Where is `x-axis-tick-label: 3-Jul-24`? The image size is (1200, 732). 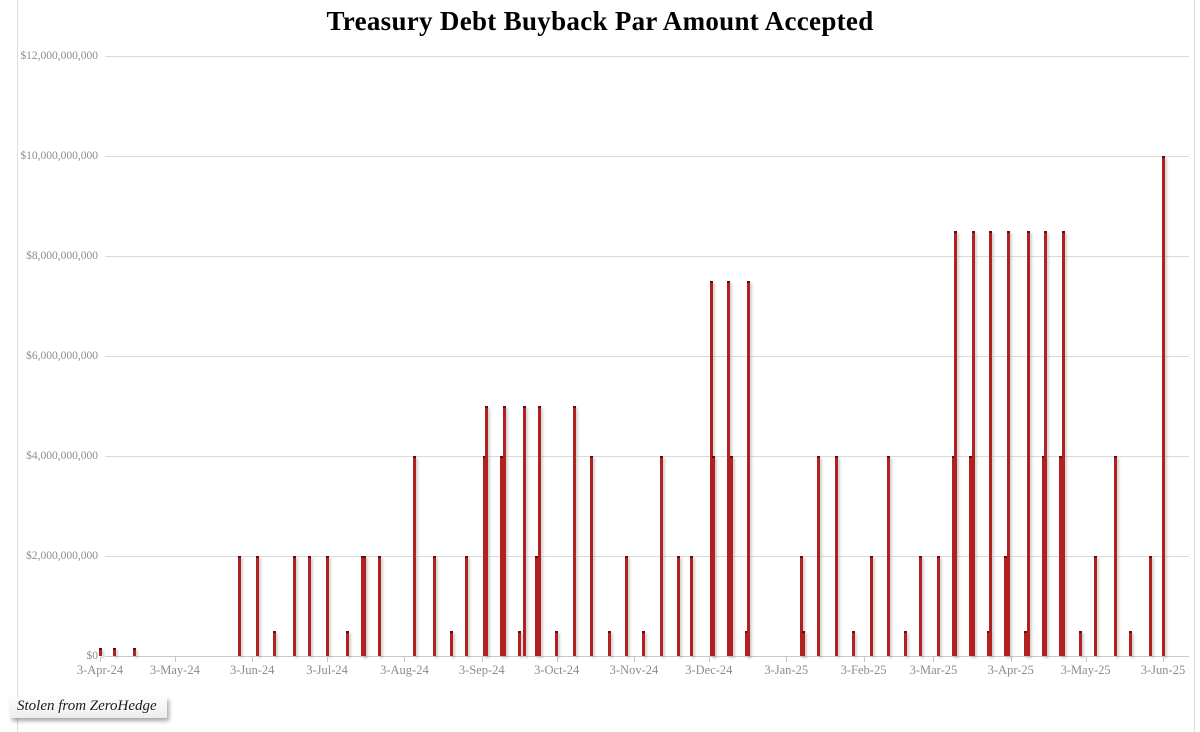 x-axis-tick-label: 3-Jul-24 is located at coordinates (327, 670).